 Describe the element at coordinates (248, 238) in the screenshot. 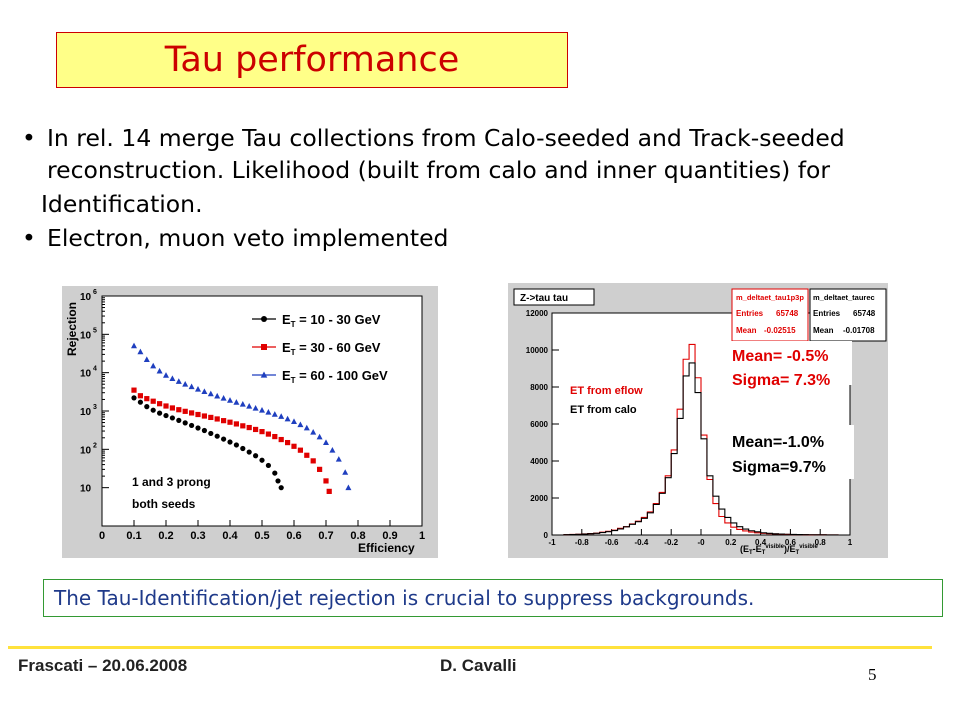

I see `bullet-line: Electron, muon veto implemented` at that location.